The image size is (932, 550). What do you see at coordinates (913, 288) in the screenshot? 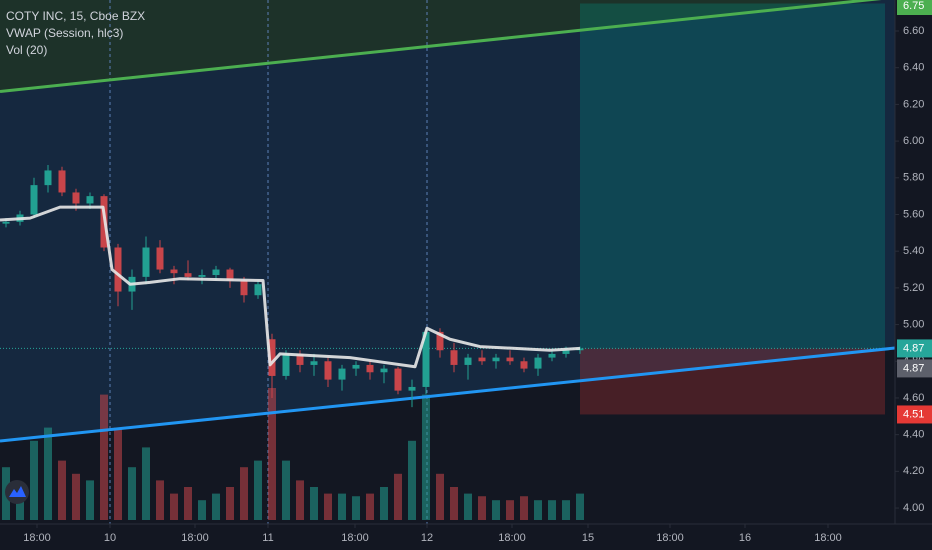
I see `y-tick-label: 5.20` at bounding box center [913, 288].